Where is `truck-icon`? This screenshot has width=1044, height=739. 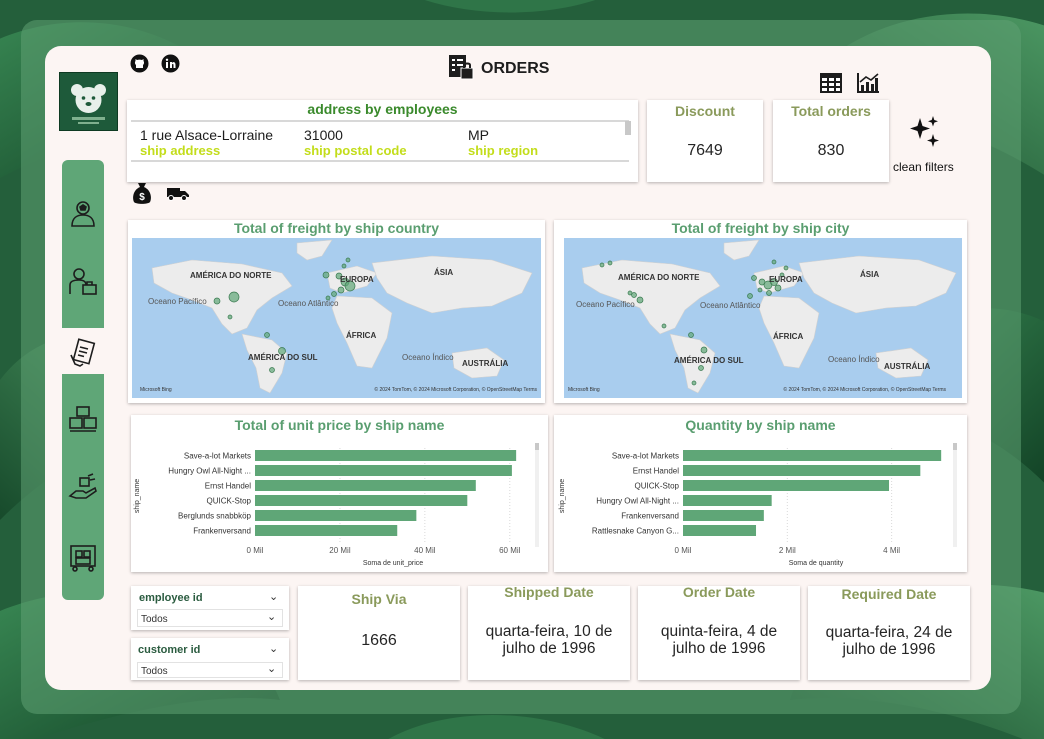 truck-icon is located at coordinates (178, 193).